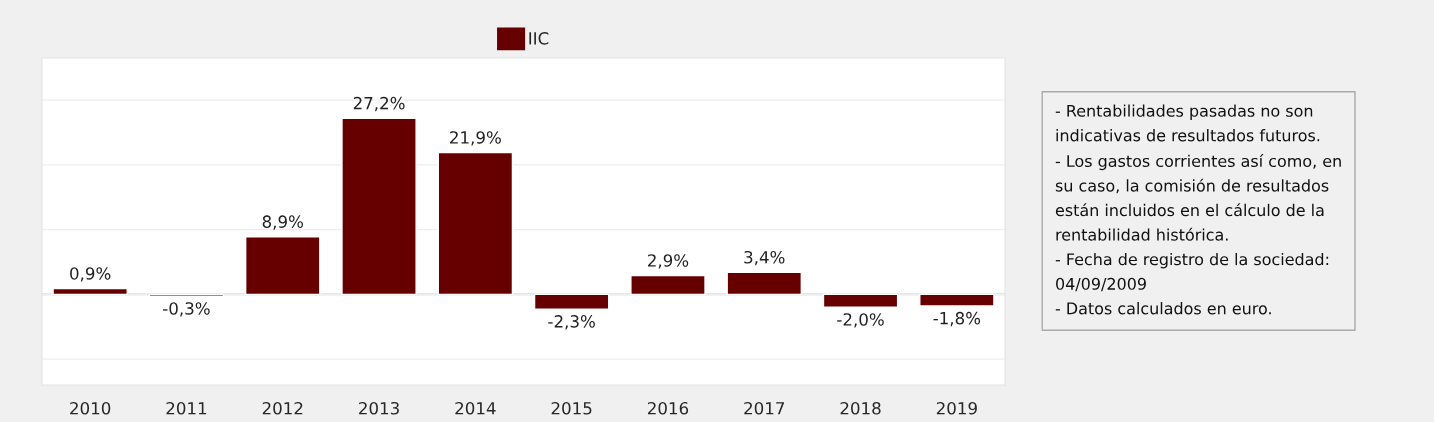  I want to click on data-label: 2,9%, so click(668, 261).